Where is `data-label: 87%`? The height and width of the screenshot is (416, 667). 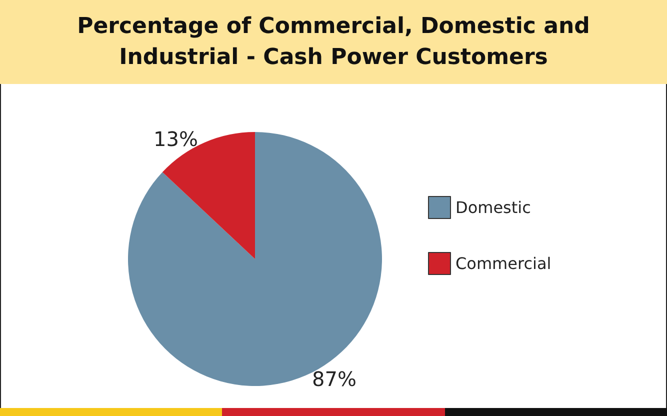 data-label: 87% is located at coordinates (334, 379).